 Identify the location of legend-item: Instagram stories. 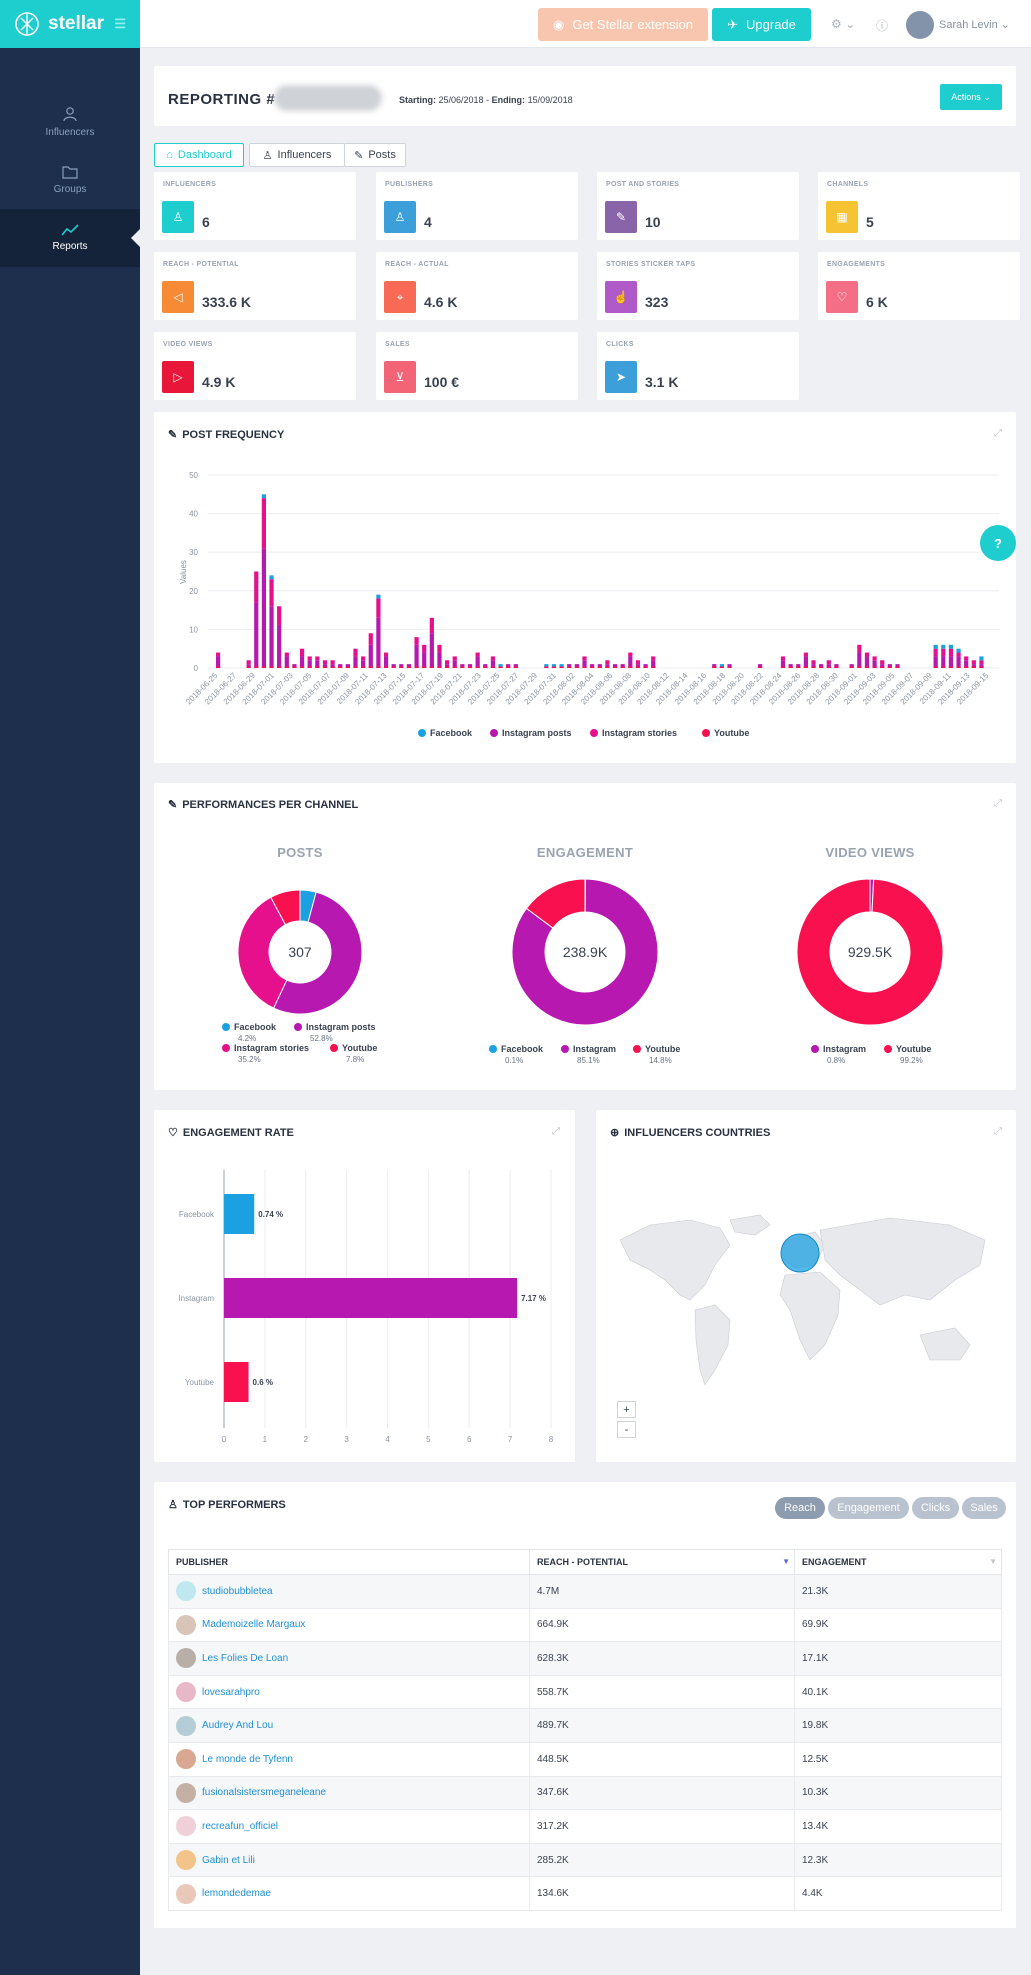
(265, 1048).